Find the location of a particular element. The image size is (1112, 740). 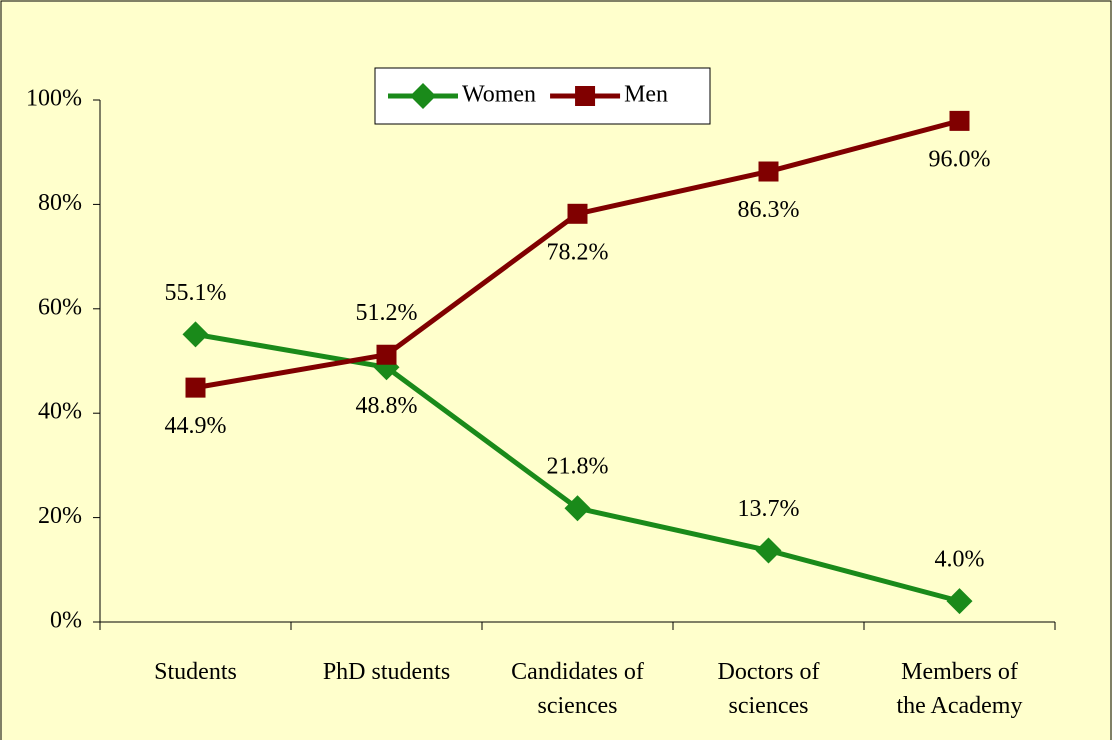

data-label: 55.1% is located at coordinates (196, 293).